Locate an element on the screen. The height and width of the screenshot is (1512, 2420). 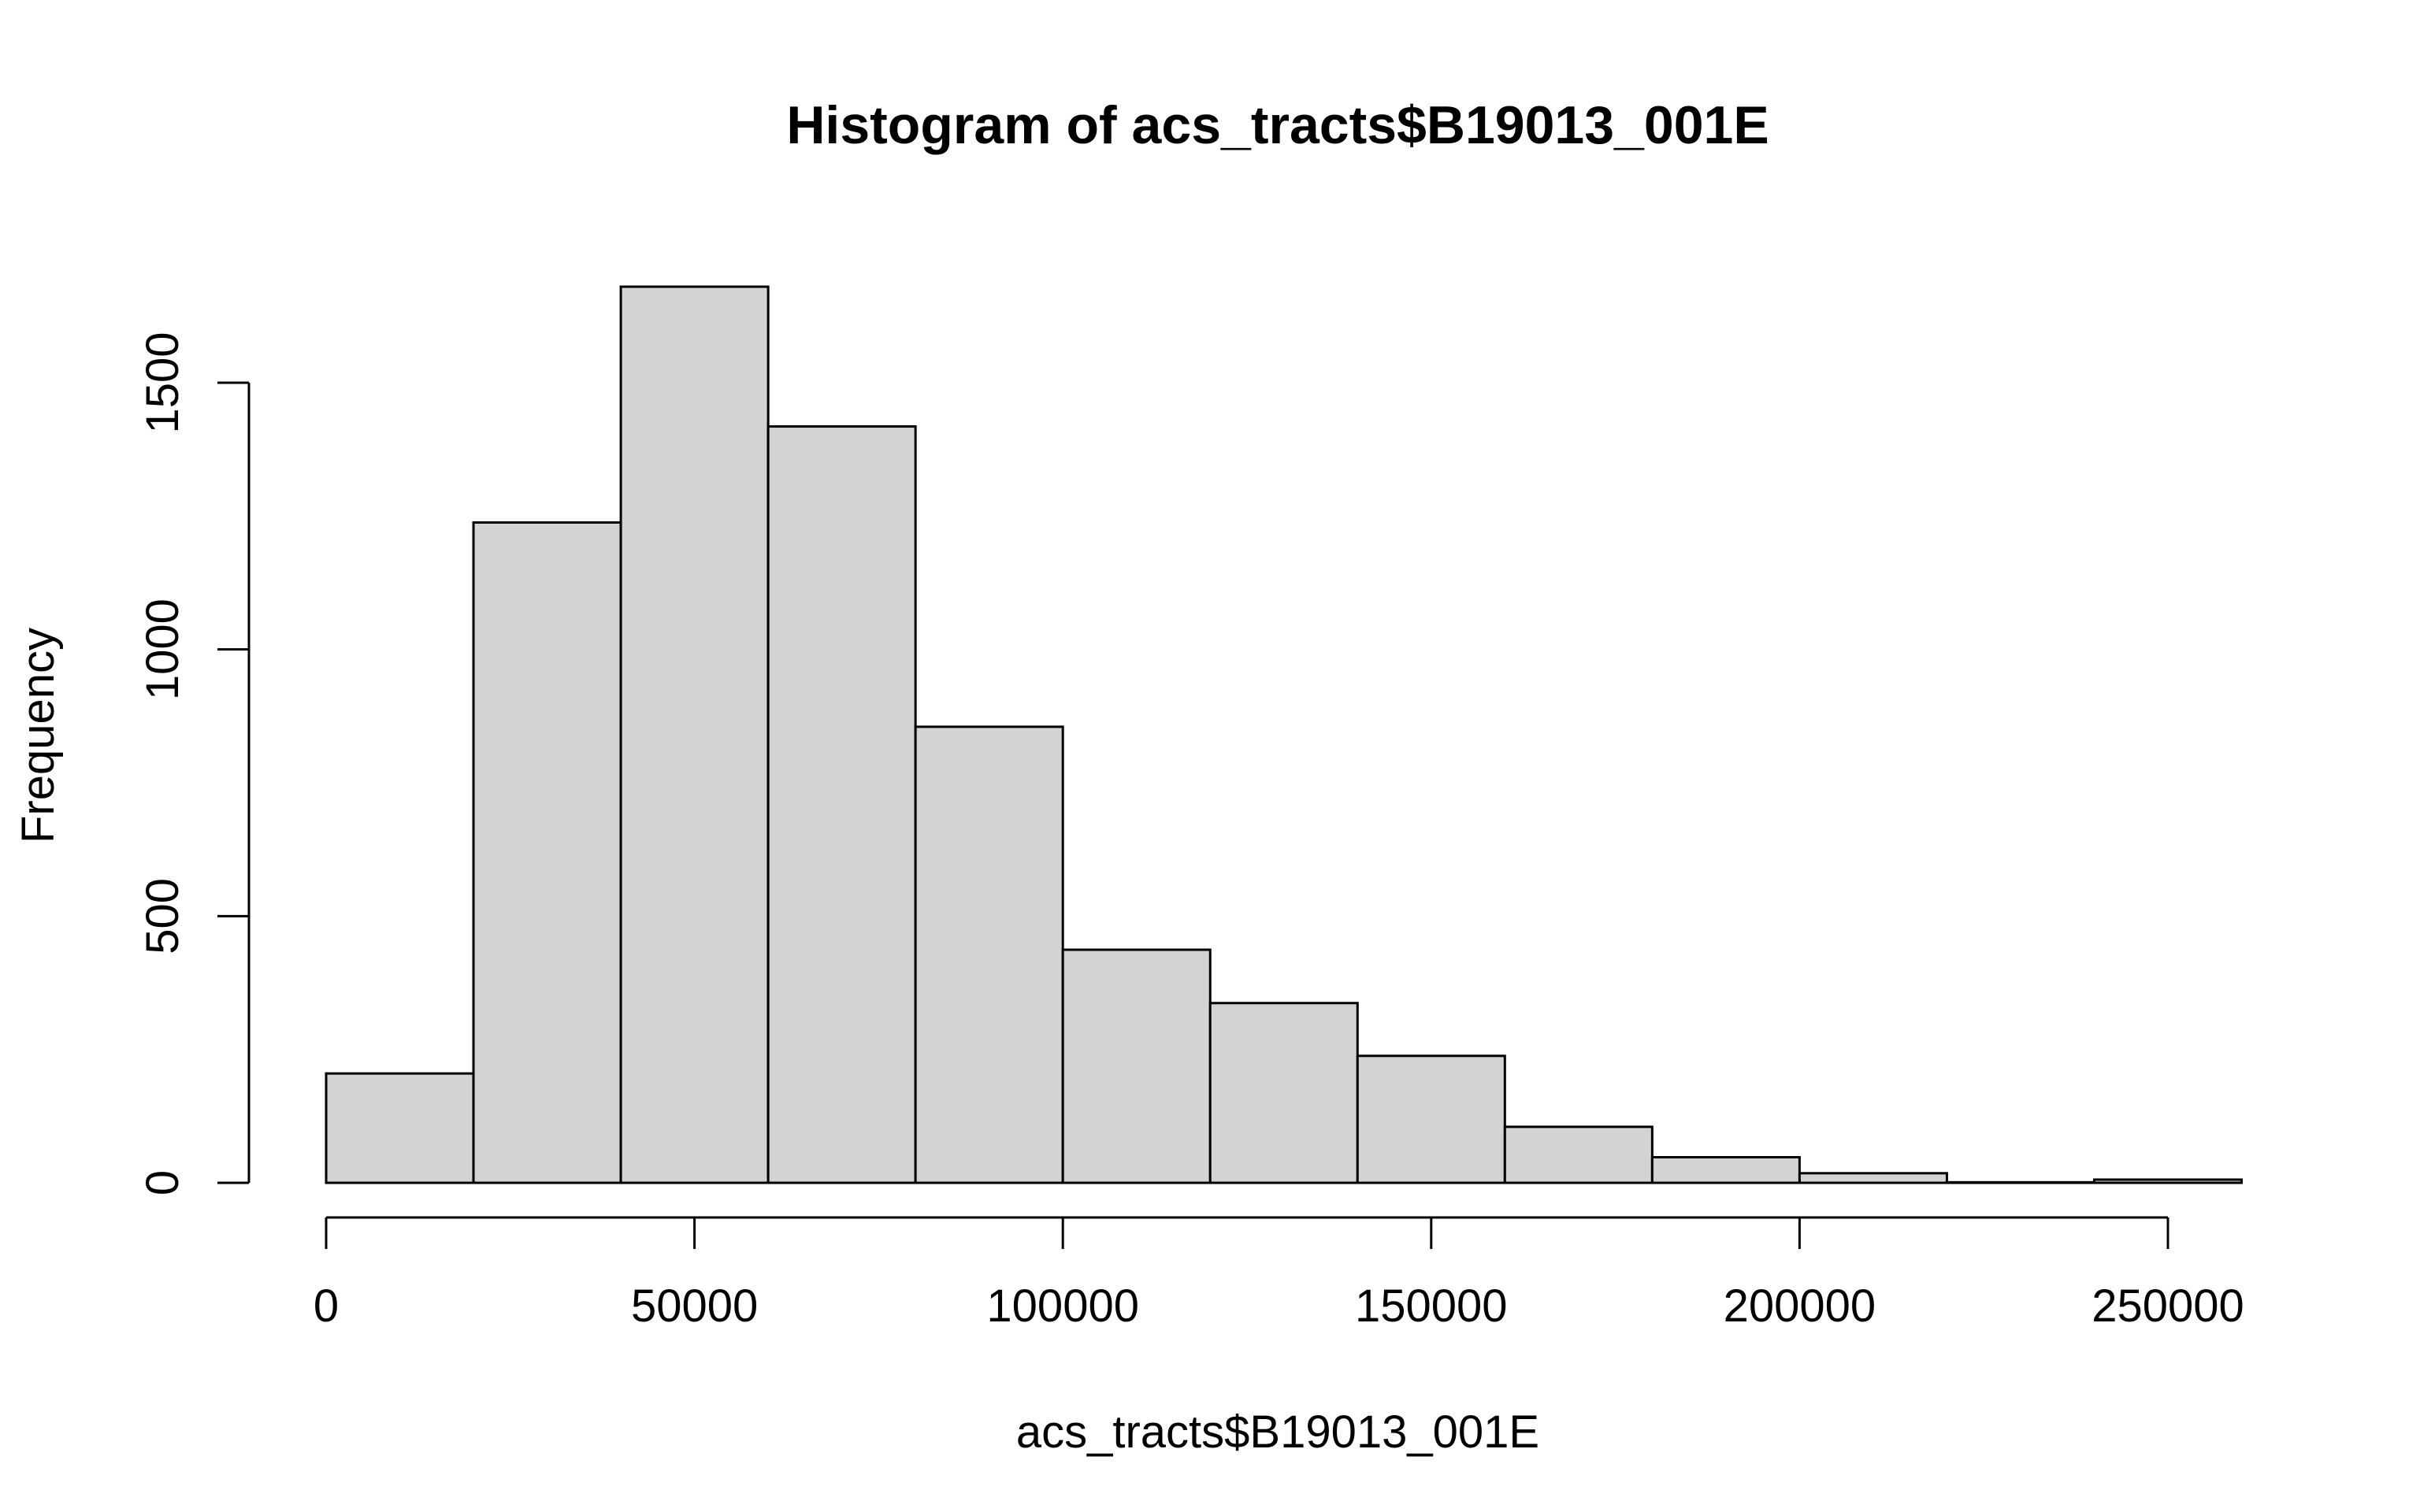
x-tick-label-2: 100000 is located at coordinates (1062, 1306).